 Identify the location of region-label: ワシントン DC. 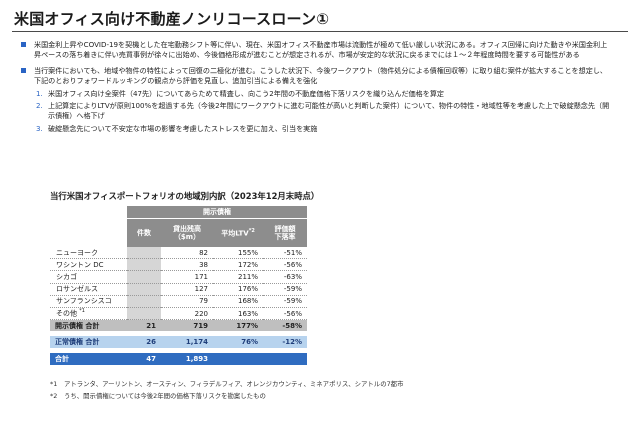
(88, 265).